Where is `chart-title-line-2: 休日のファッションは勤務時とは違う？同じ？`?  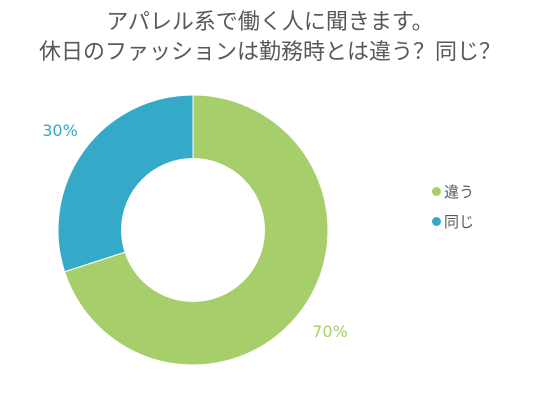
chart-title-line-2: 休日のファッションは勤務時とは違う？同じ？ is located at coordinates (269, 52).